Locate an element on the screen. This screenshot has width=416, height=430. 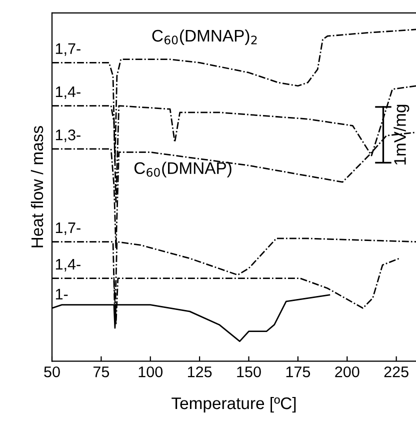
x-tick-label: 75 is located at coordinates (101, 372).